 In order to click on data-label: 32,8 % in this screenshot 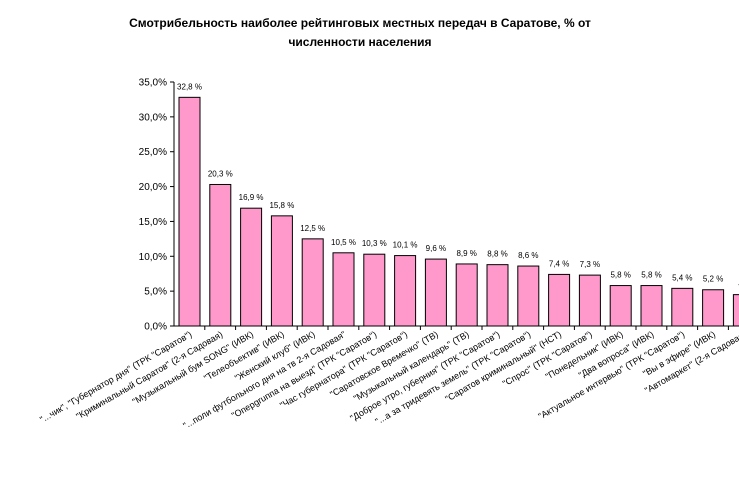, I will do `click(189, 86)`.